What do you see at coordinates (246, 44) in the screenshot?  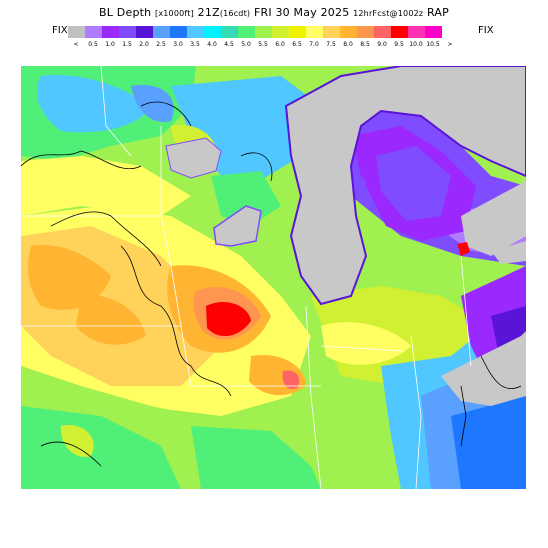 I see `tick-label-10: 5.0` at bounding box center [246, 44].